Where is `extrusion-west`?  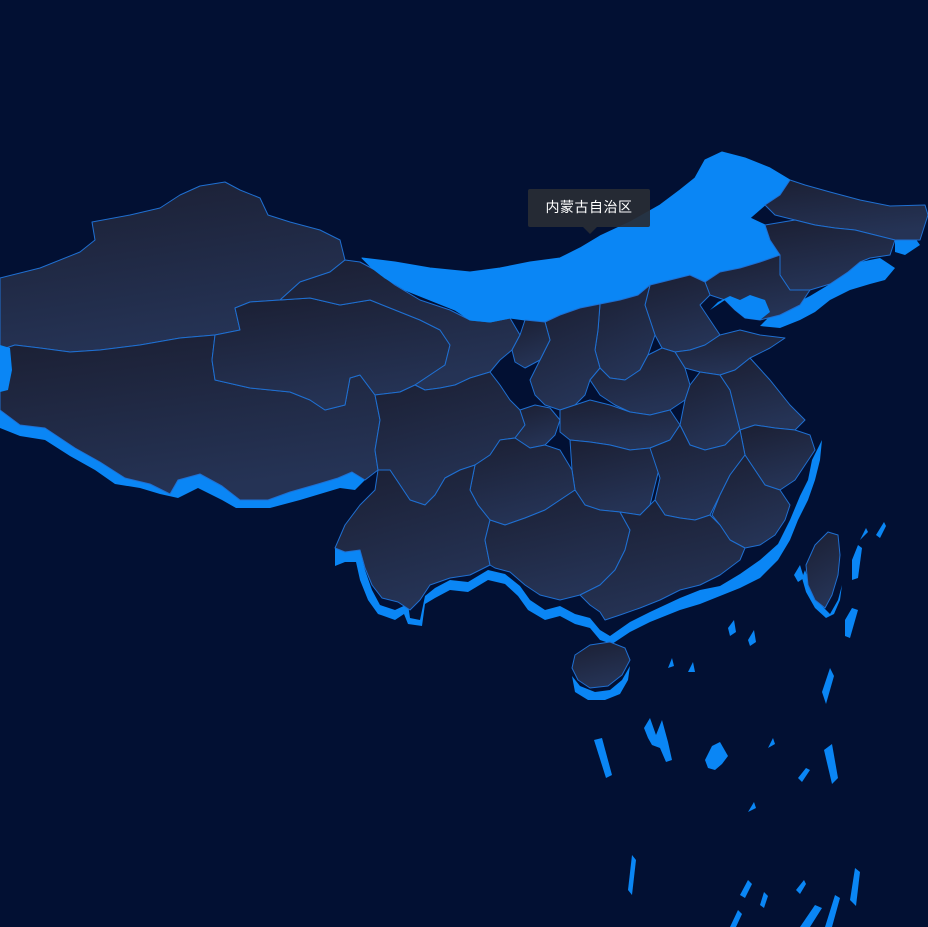
extrusion-west is located at coordinates (182, 459).